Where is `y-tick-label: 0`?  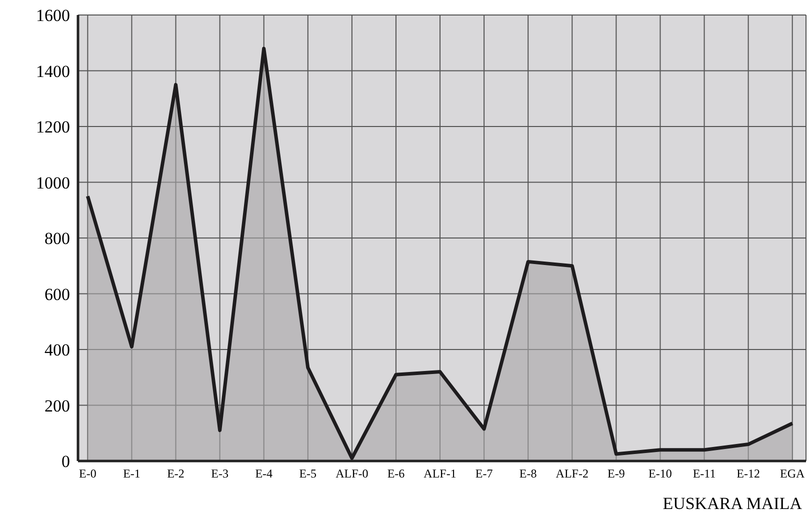
y-tick-label: 0 is located at coordinates (66, 462).